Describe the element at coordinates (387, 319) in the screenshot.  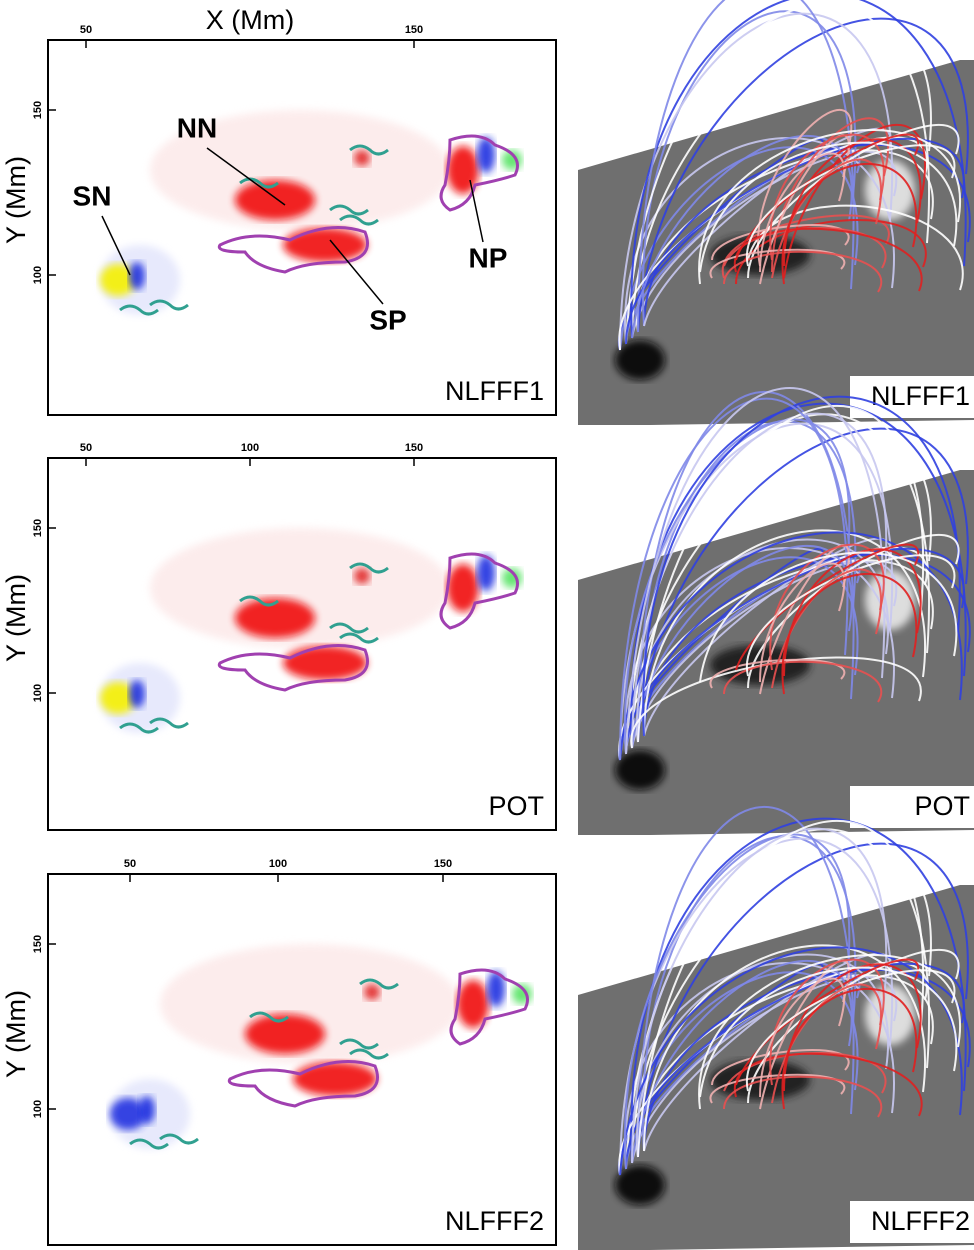
I see `annotation: SP` at that location.